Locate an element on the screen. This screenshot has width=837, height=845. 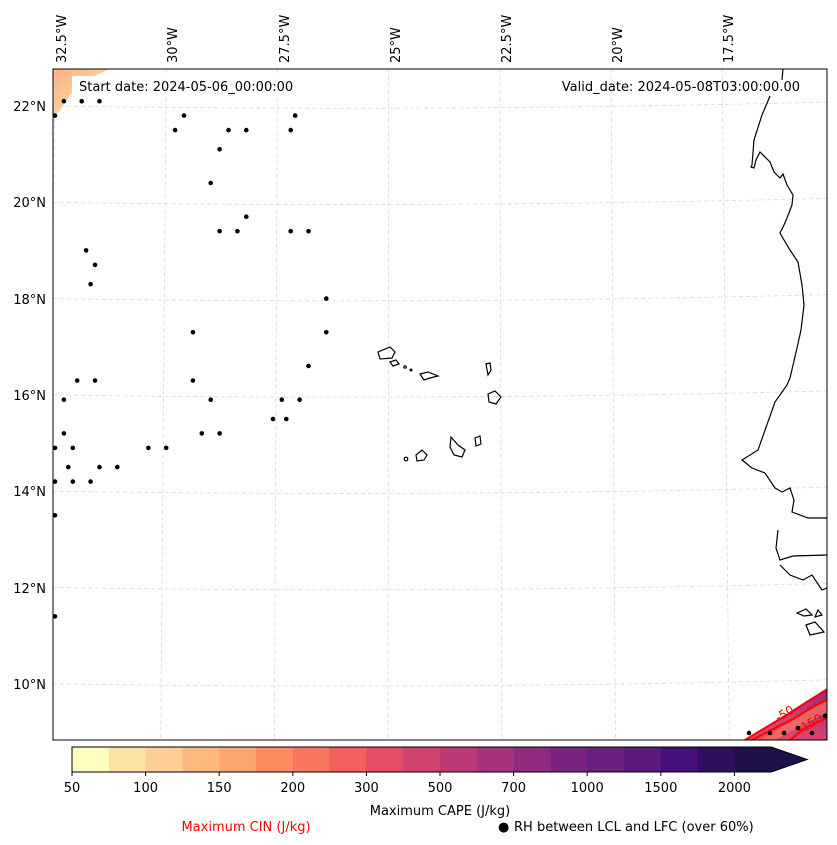
island-sao-nicolau is located at coordinates (429, 376).